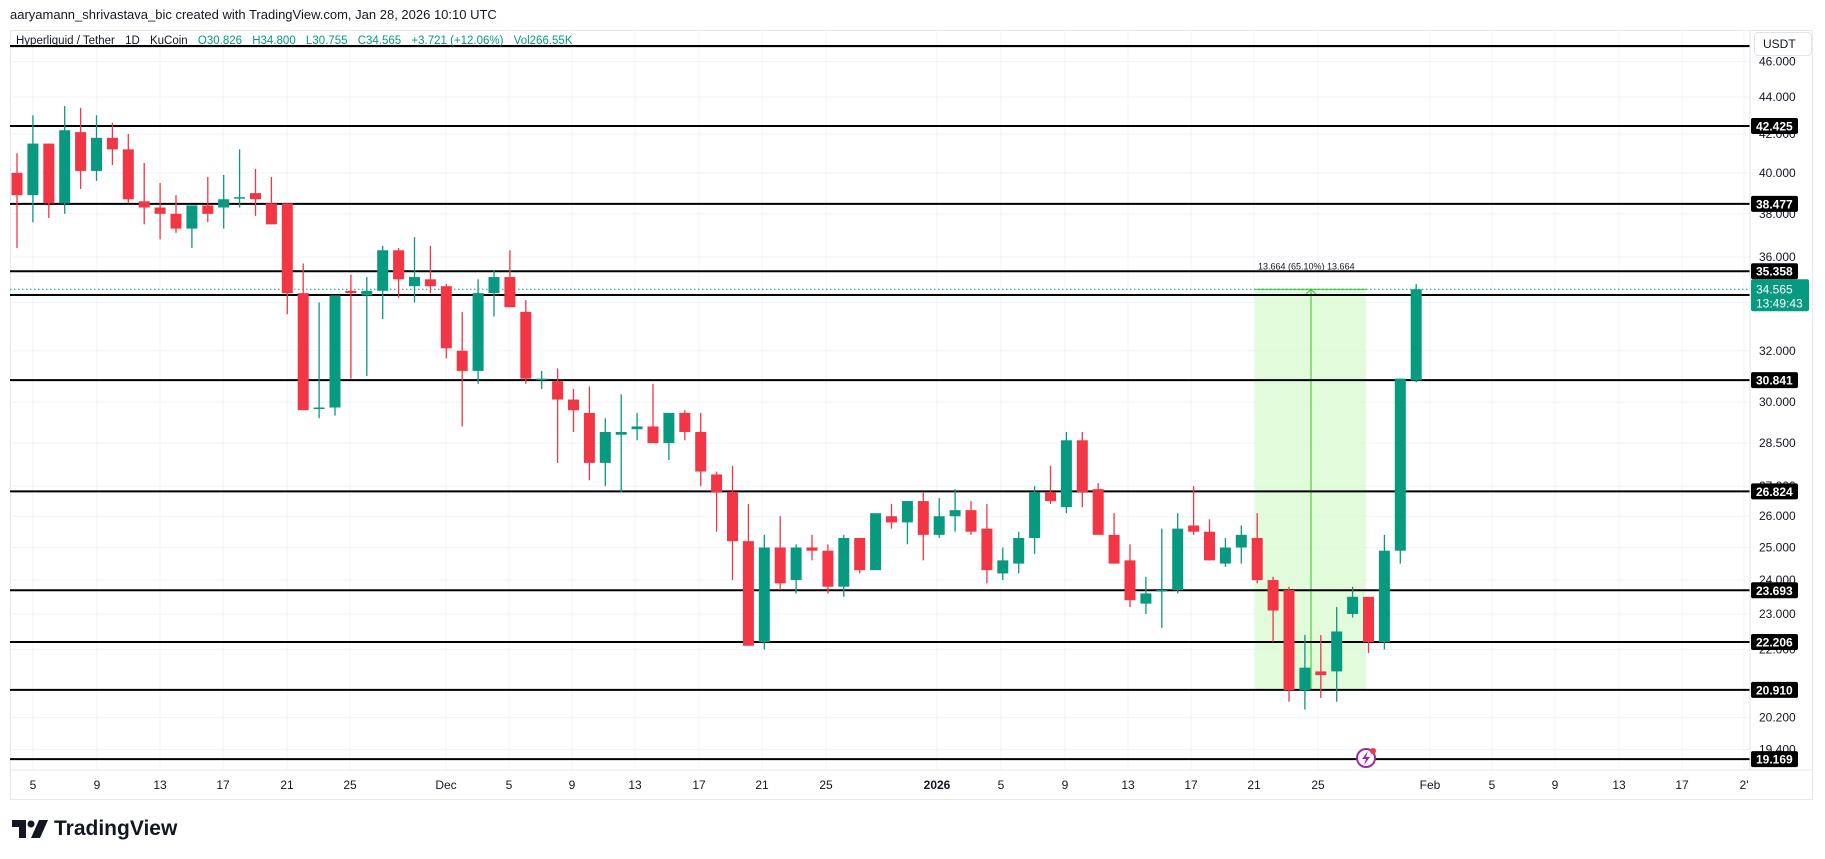  I want to click on svg-text: 20.200, so click(1777, 717).